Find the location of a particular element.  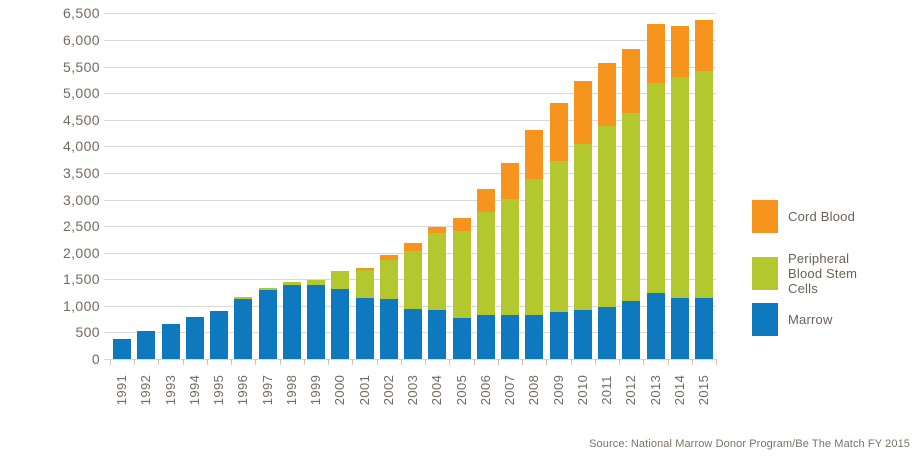

bar-1994 is located at coordinates (194, 338).